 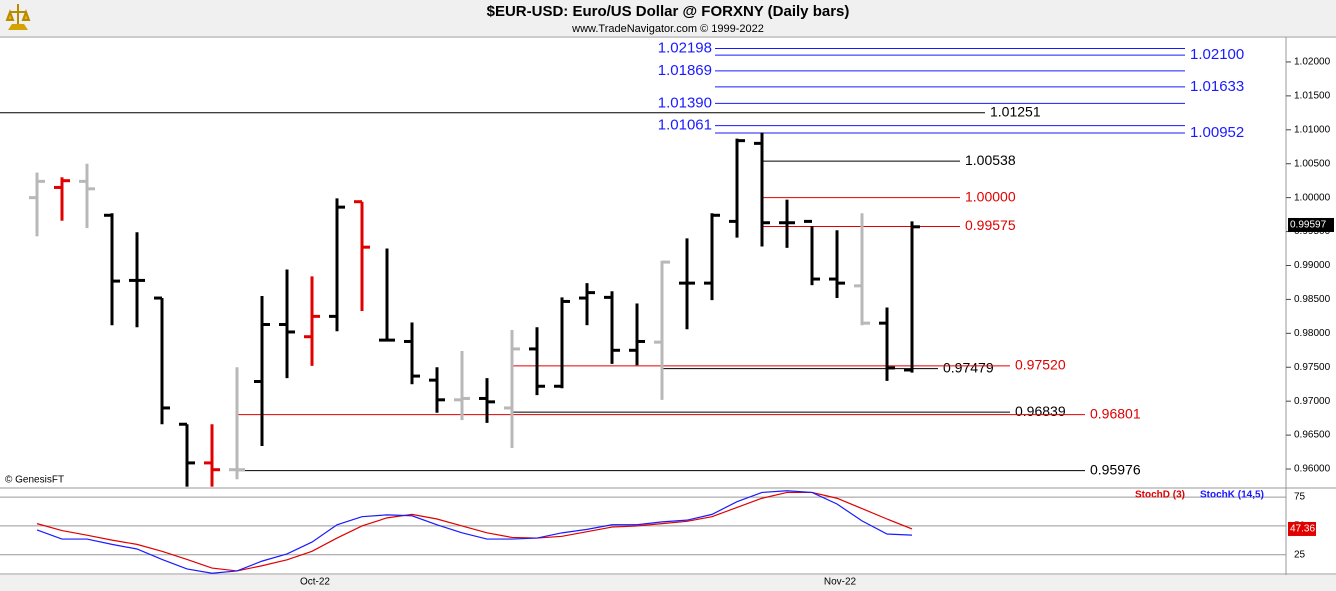 I want to click on header-bar, so click(x=668, y=18).